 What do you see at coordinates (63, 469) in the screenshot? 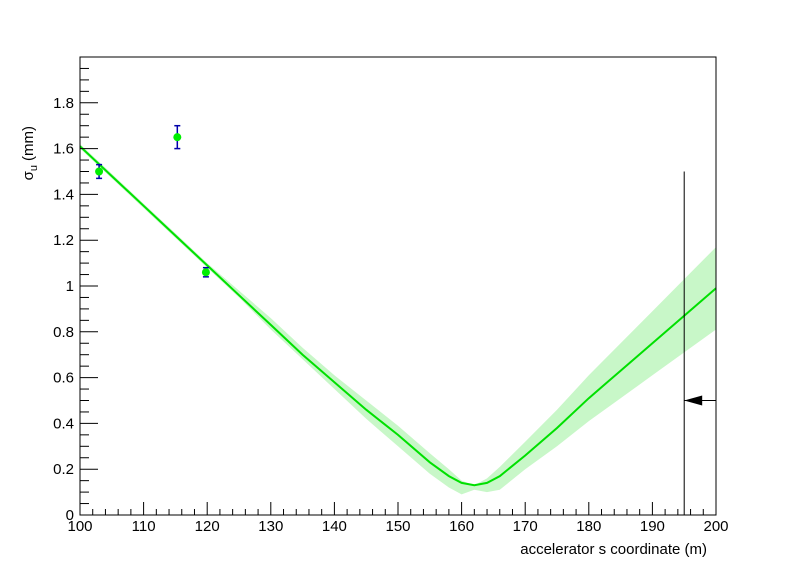
I see `y-tick-label: 0.2` at bounding box center [63, 469].